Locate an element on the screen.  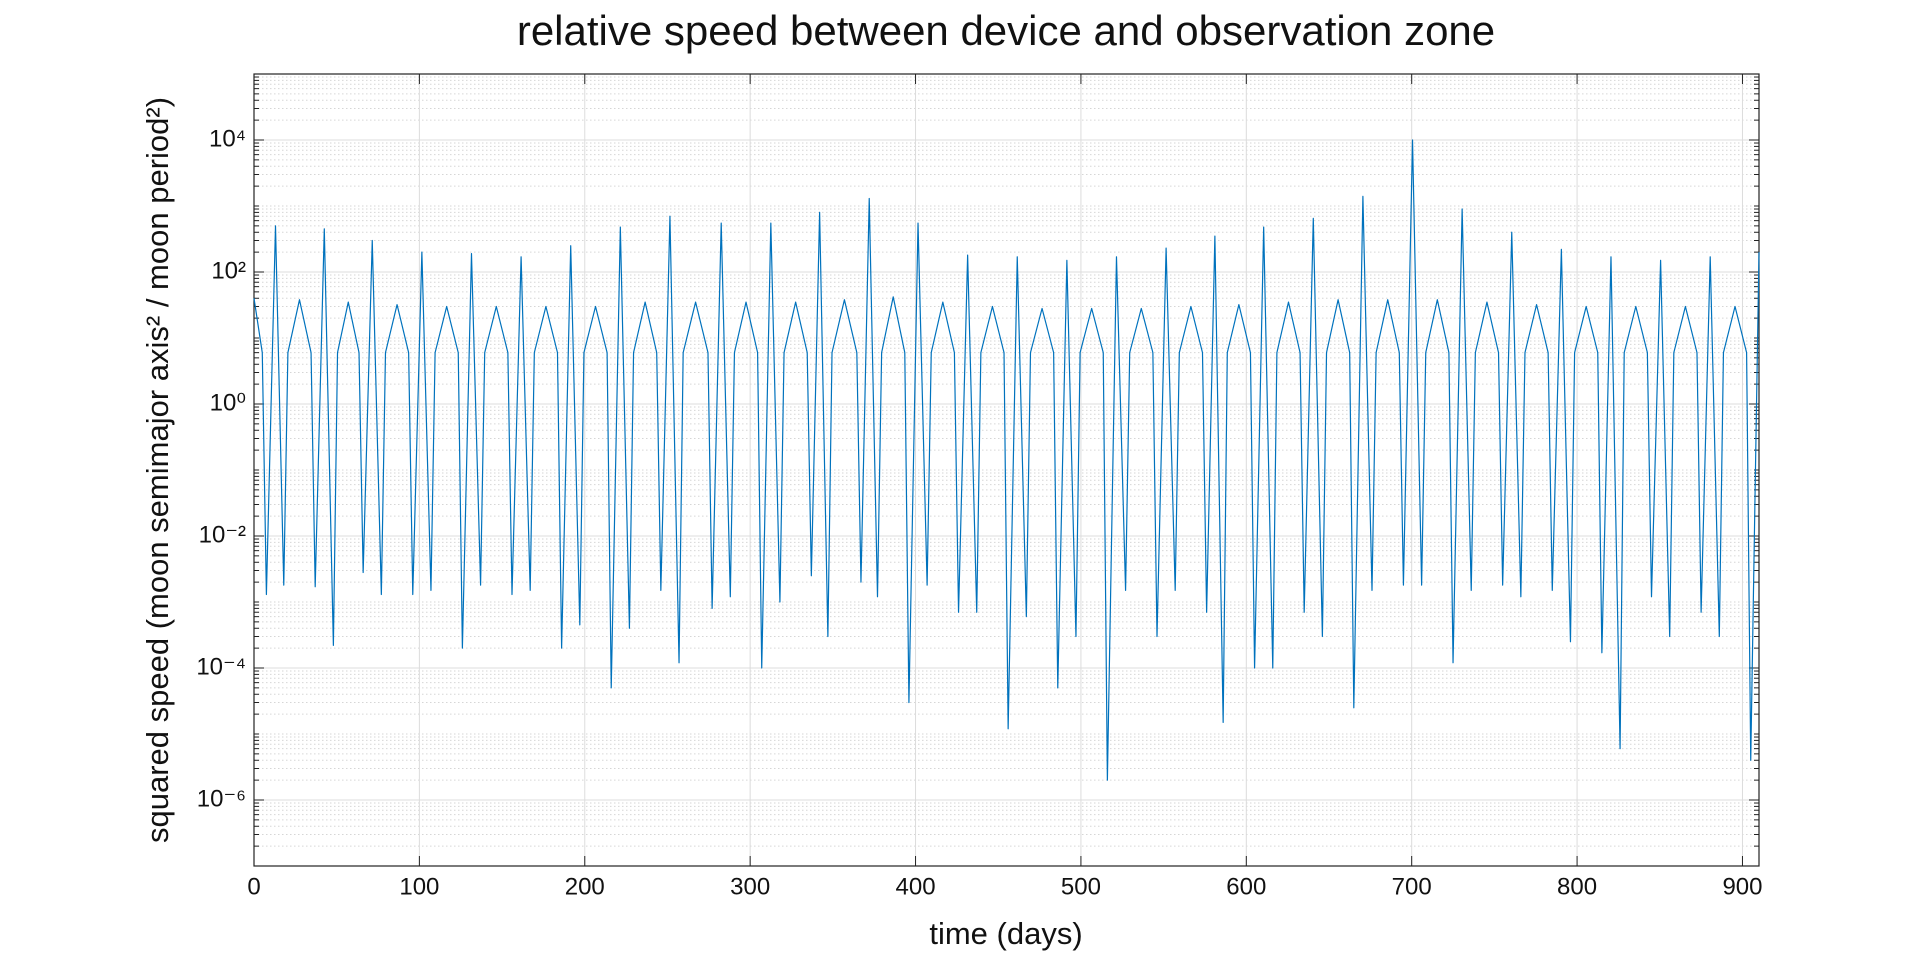
x-tick-label: 100 is located at coordinates (419, 886).